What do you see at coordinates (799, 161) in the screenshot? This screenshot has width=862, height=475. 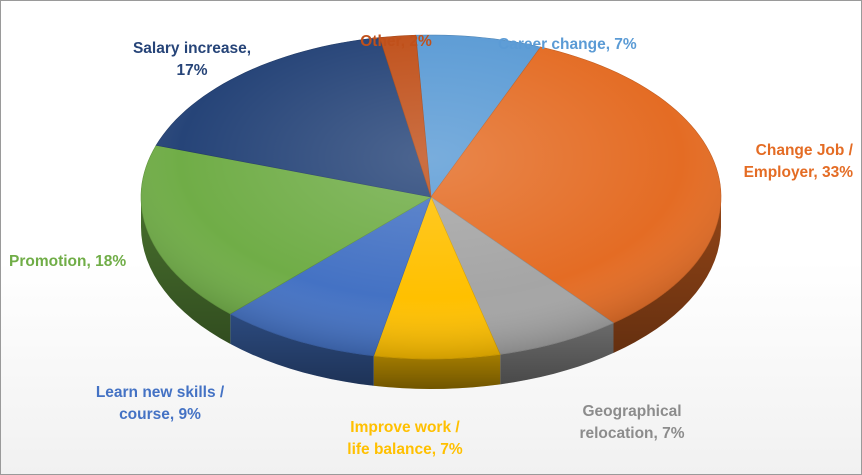 I see `data-label-change-job-employer: Change Job / Employer, 33%` at bounding box center [799, 161].